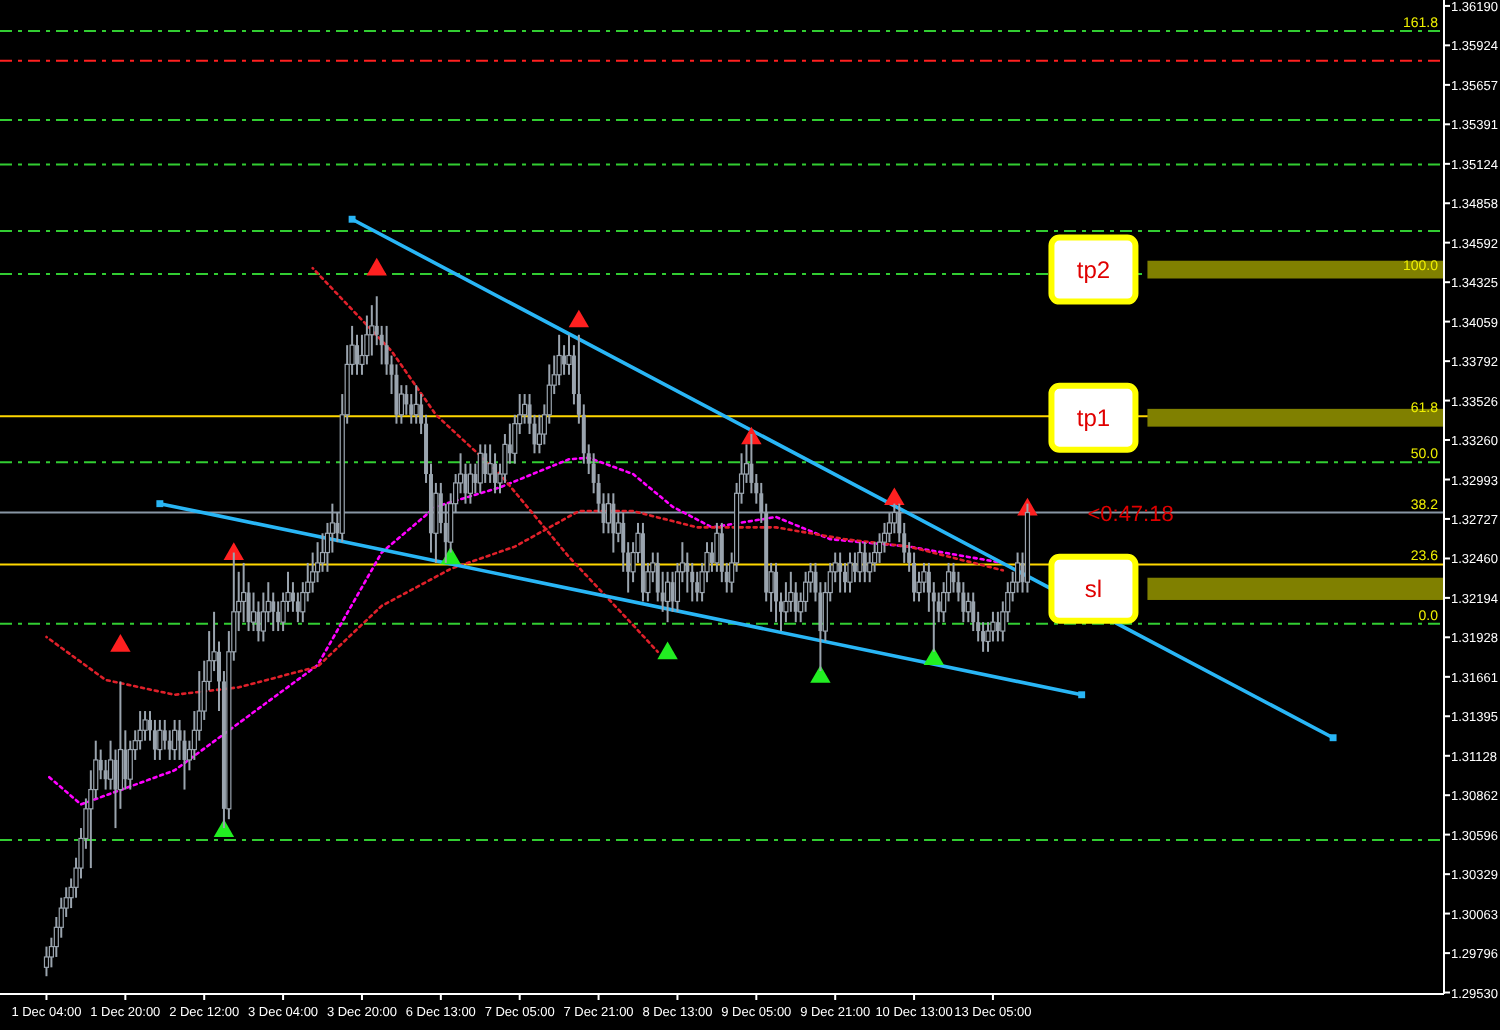  I want to click on band-label: tp2, so click(1093, 269).